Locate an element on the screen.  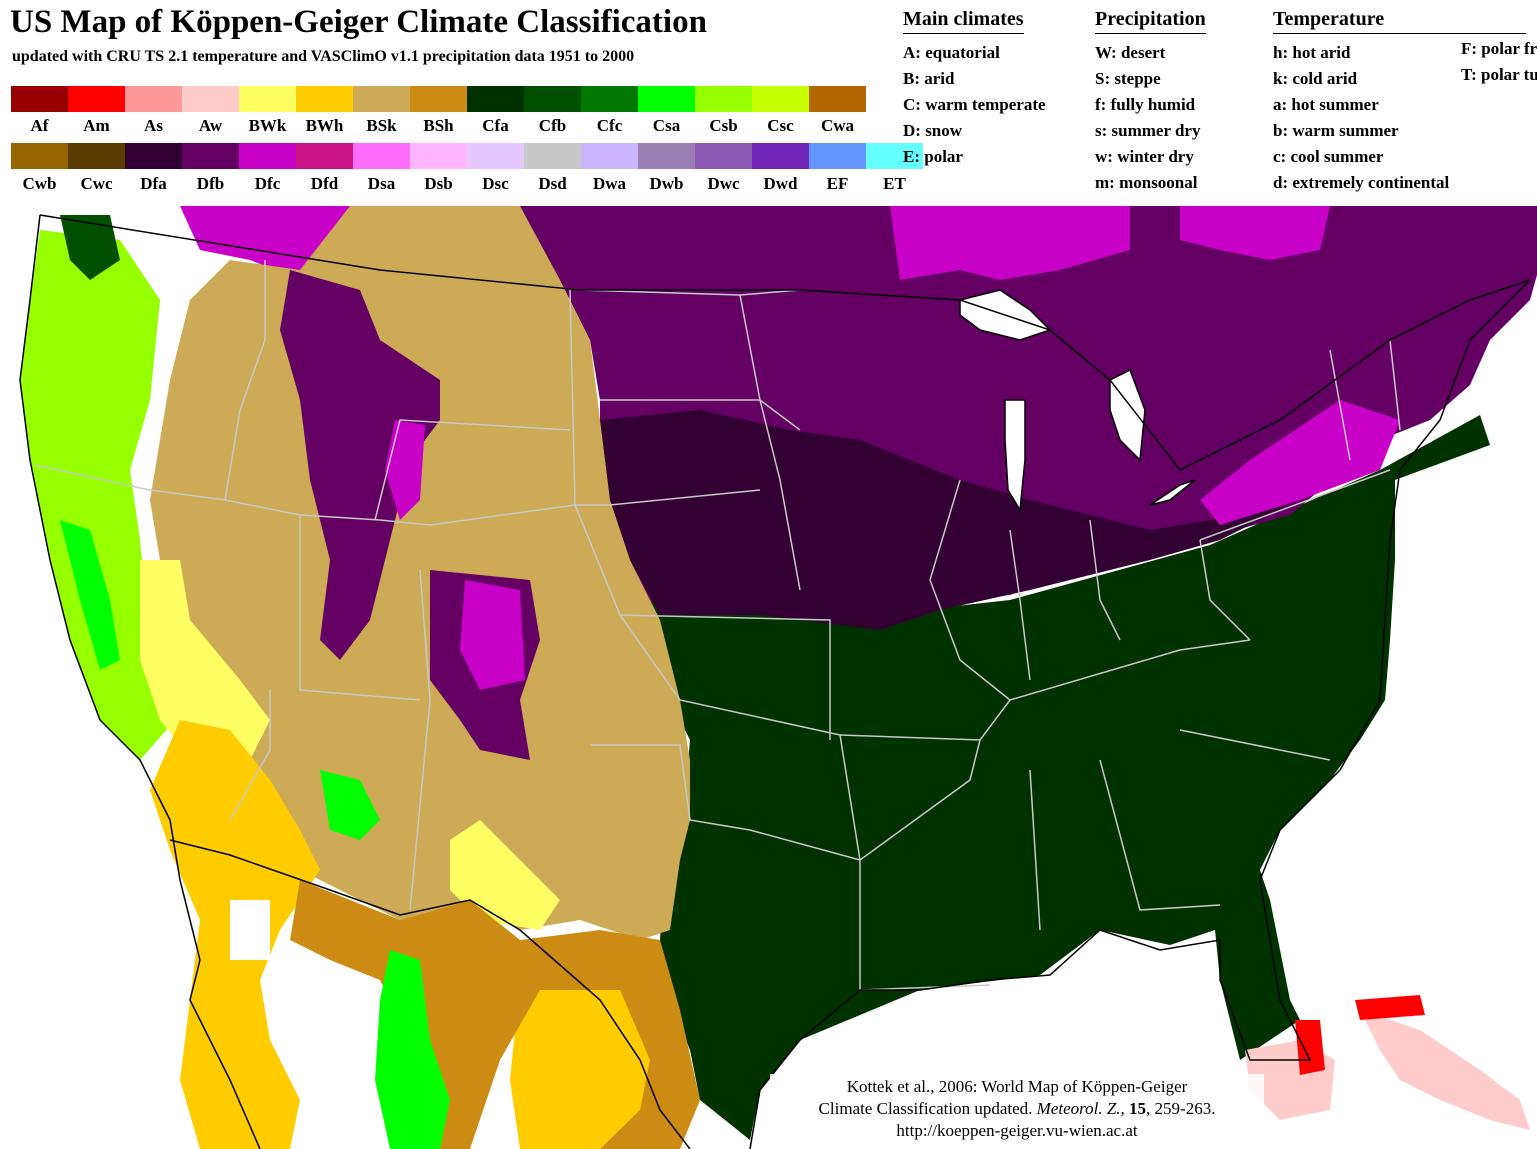
lake-michigan is located at coordinates (1015, 456).